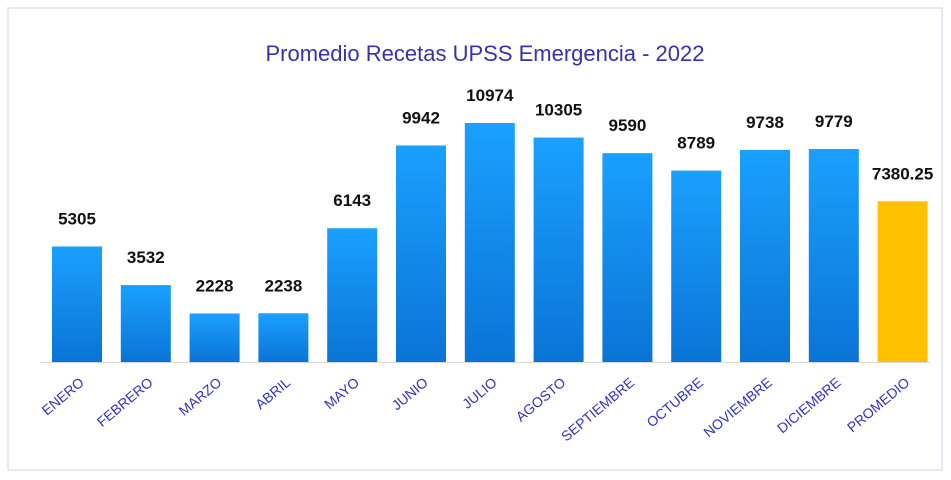 The width and height of the screenshot is (951, 480). Describe the element at coordinates (215, 285) in the screenshot. I see `data-label: 2228` at that location.